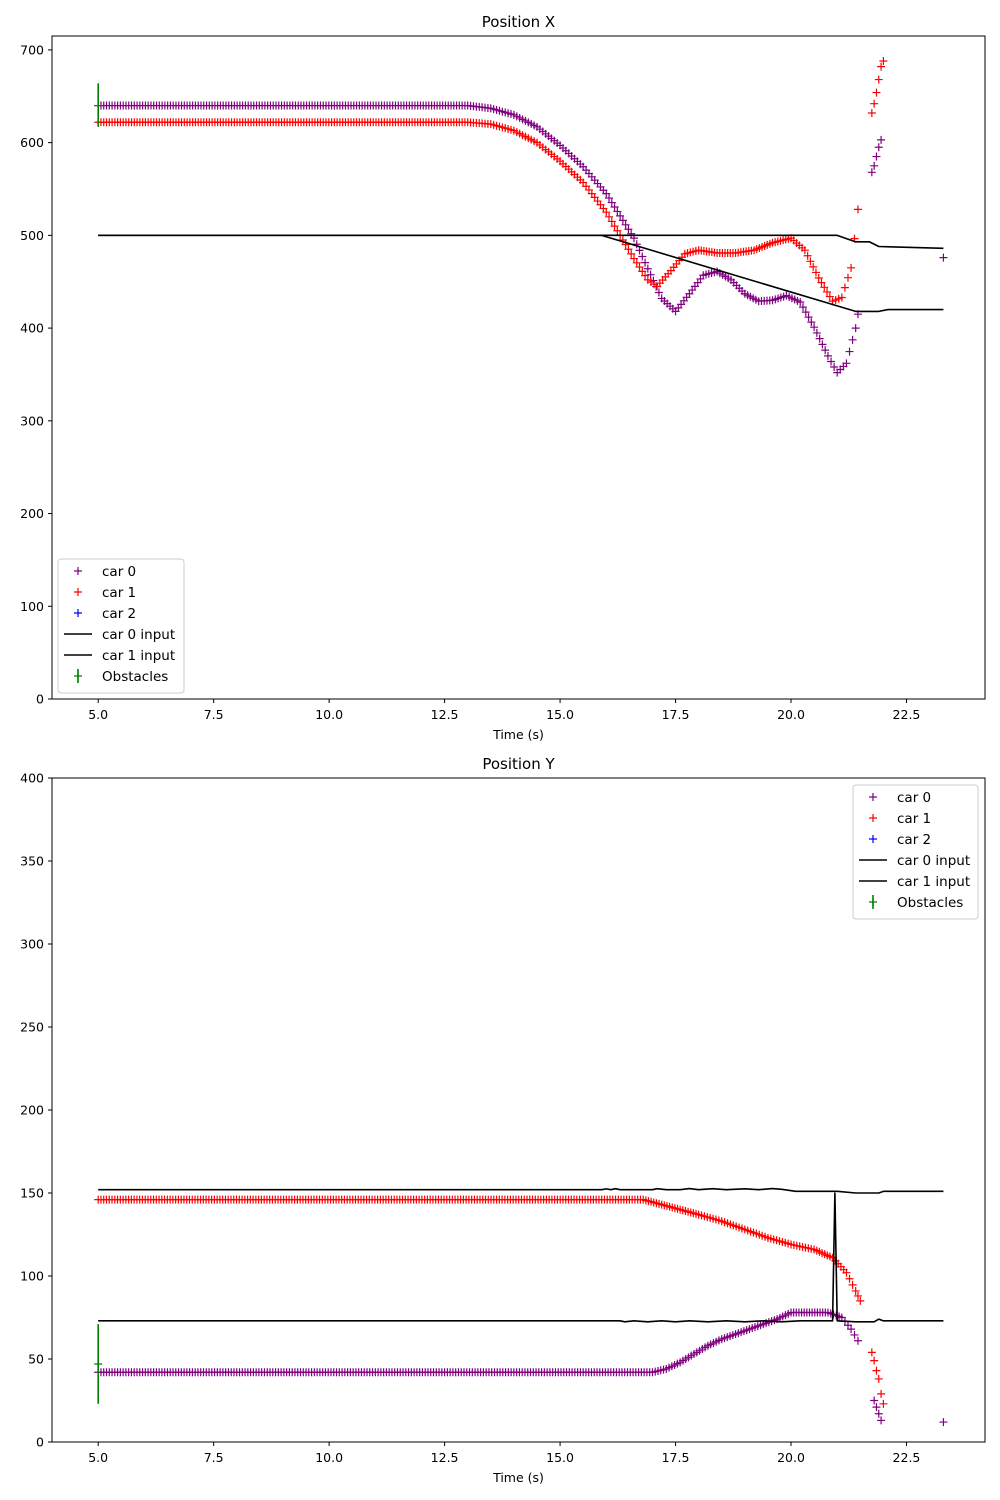  I want to click on y-tick-label: 300, so click(32, 420).